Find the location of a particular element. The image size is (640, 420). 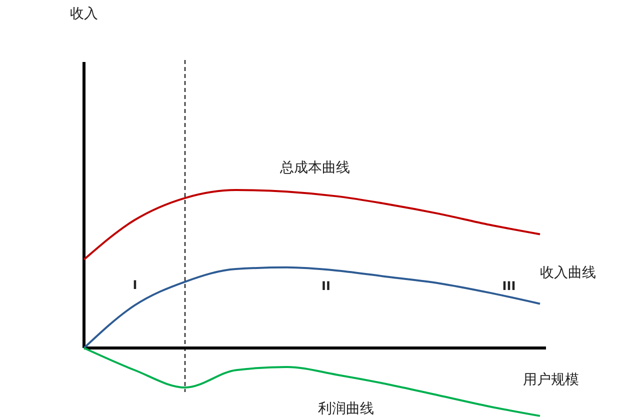

annotation: III is located at coordinates (509, 286).